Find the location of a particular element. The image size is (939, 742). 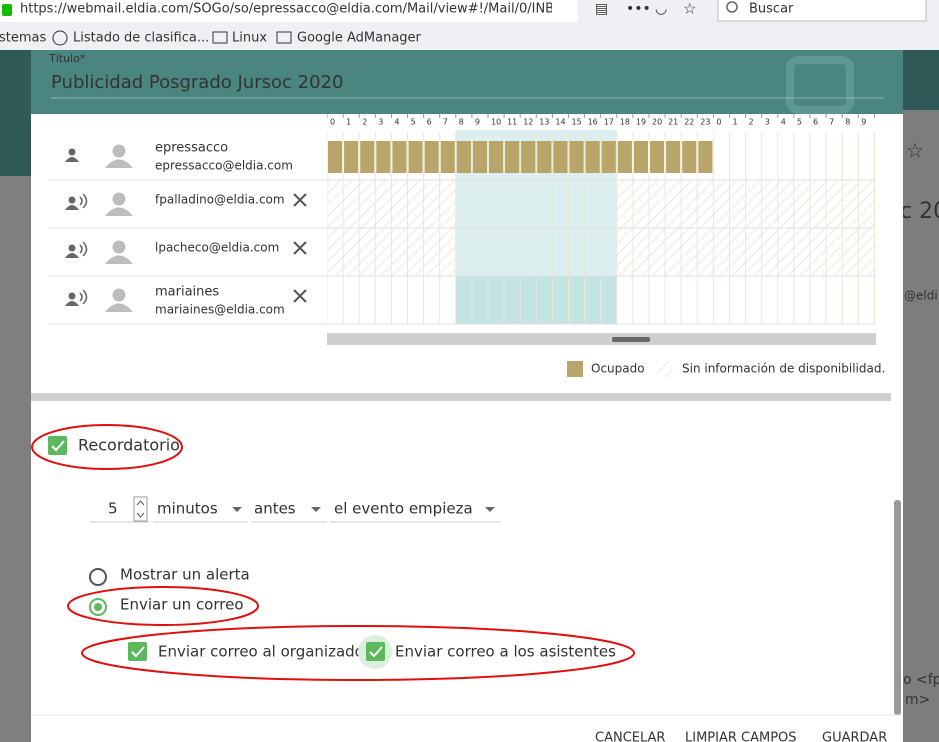

dropdown: antes is located at coordinates (275, 509).